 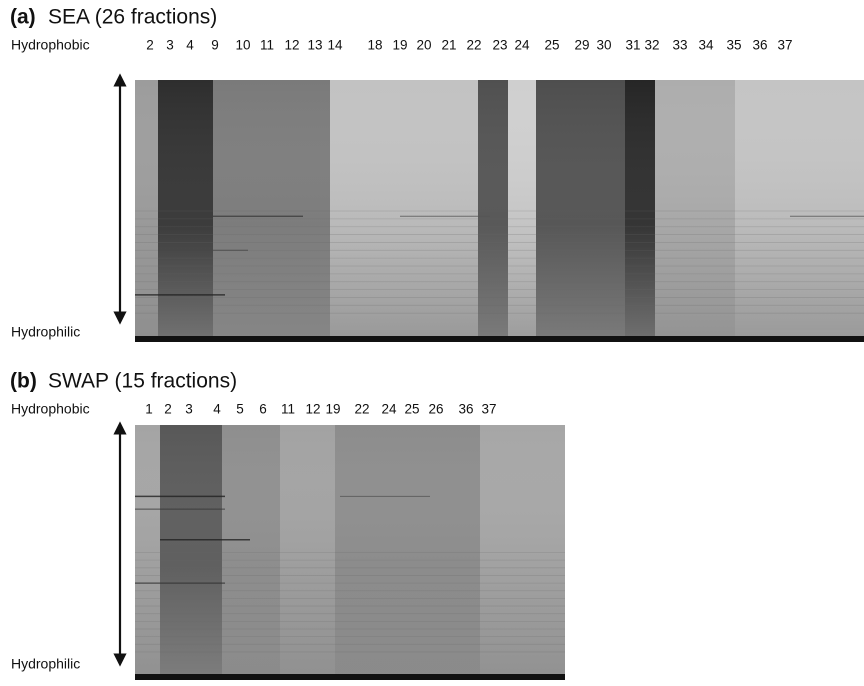 What do you see at coordinates (632, 45) in the screenshot?
I see `lane-label: 31` at bounding box center [632, 45].